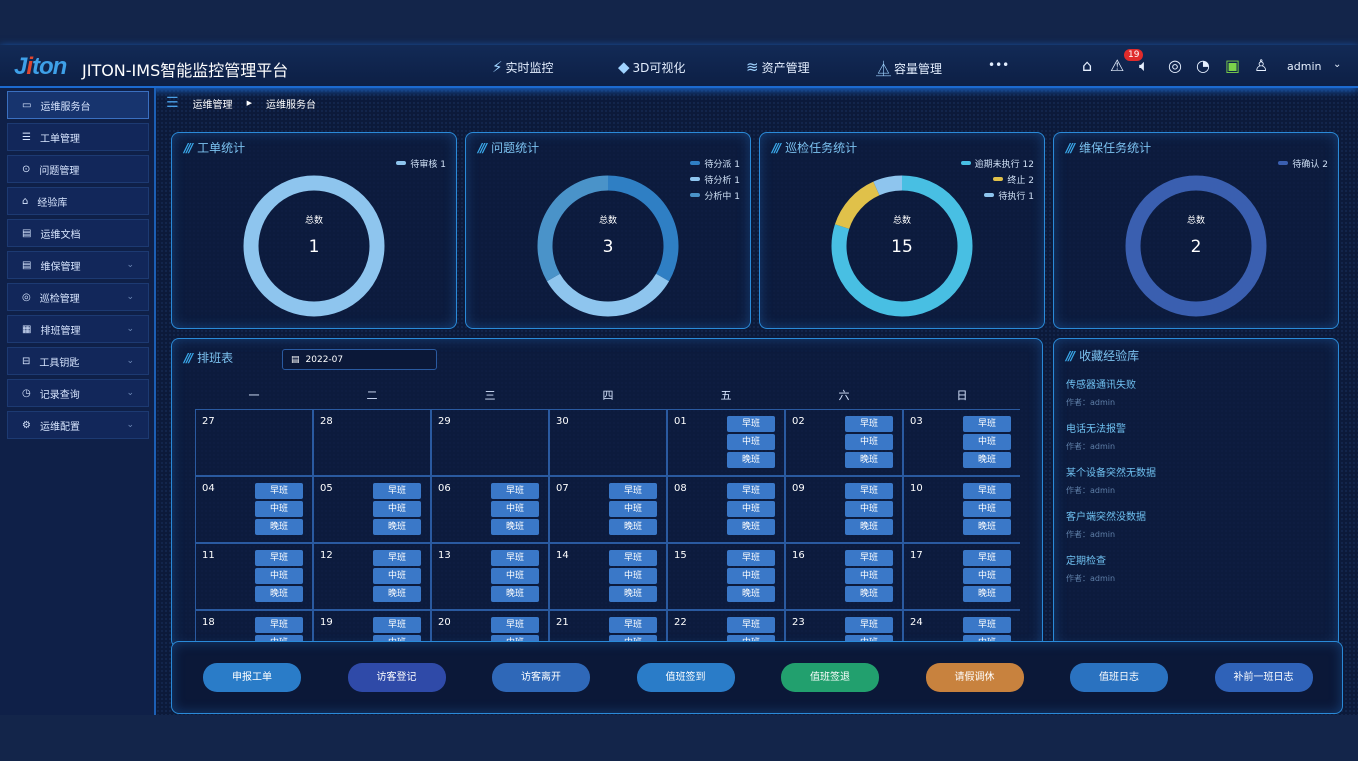 Image resolution: width=1358 pixels, height=761 pixels. I want to click on gauge-icon: ◔, so click(1203, 65).